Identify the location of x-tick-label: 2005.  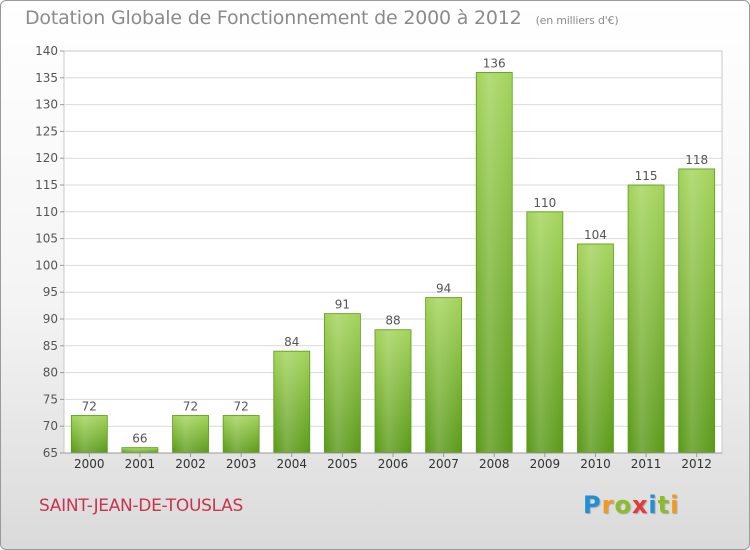
(342, 464).